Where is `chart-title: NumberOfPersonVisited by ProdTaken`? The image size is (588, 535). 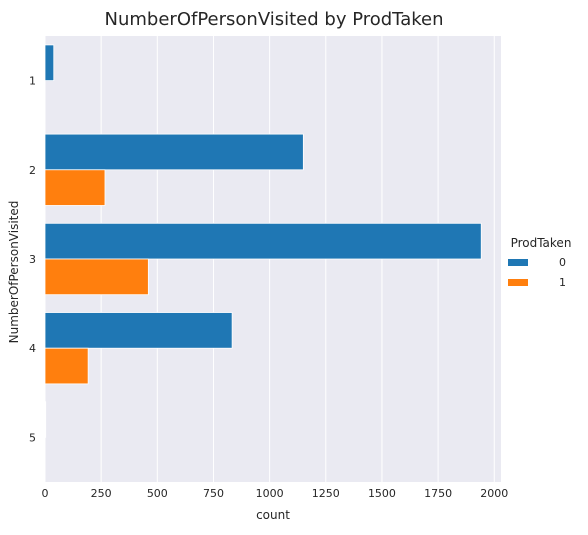
chart-title: NumberOfPersonVisited by ProdTaken is located at coordinates (274, 19).